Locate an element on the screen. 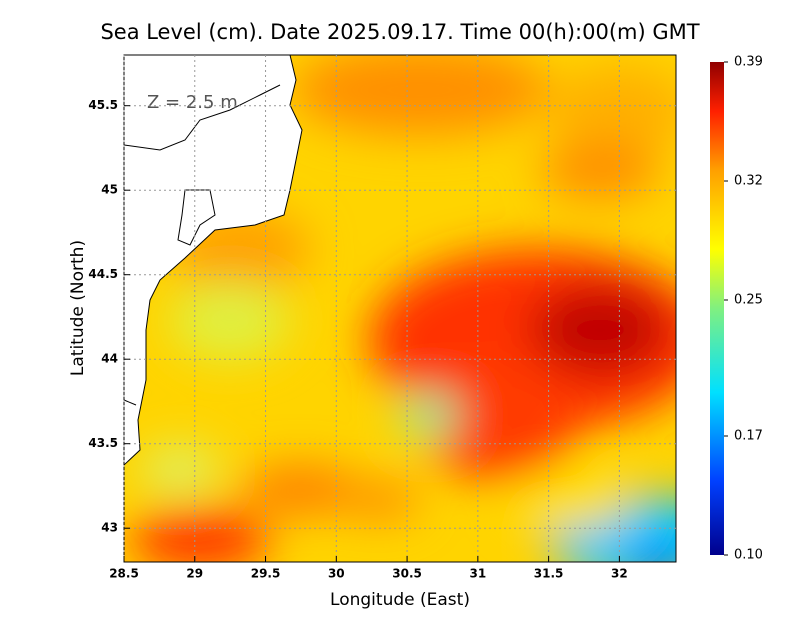 The width and height of the screenshot is (800, 622). x-tick-label: 32 is located at coordinates (619, 574).